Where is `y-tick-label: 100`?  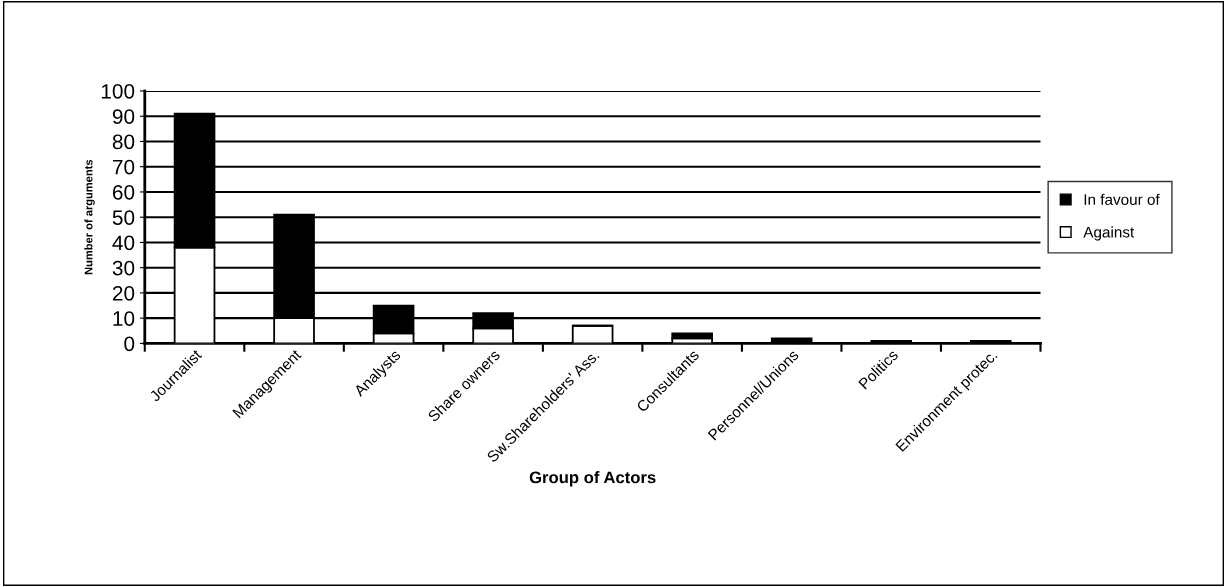
y-tick-label: 100 is located at coordinates (118, 91).